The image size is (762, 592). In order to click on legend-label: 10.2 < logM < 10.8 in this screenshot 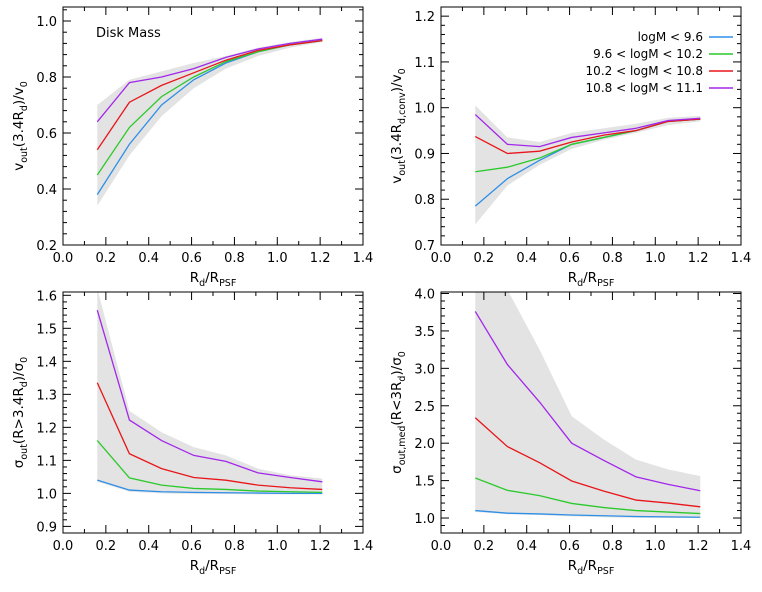, I will do `click(644, 71)`.